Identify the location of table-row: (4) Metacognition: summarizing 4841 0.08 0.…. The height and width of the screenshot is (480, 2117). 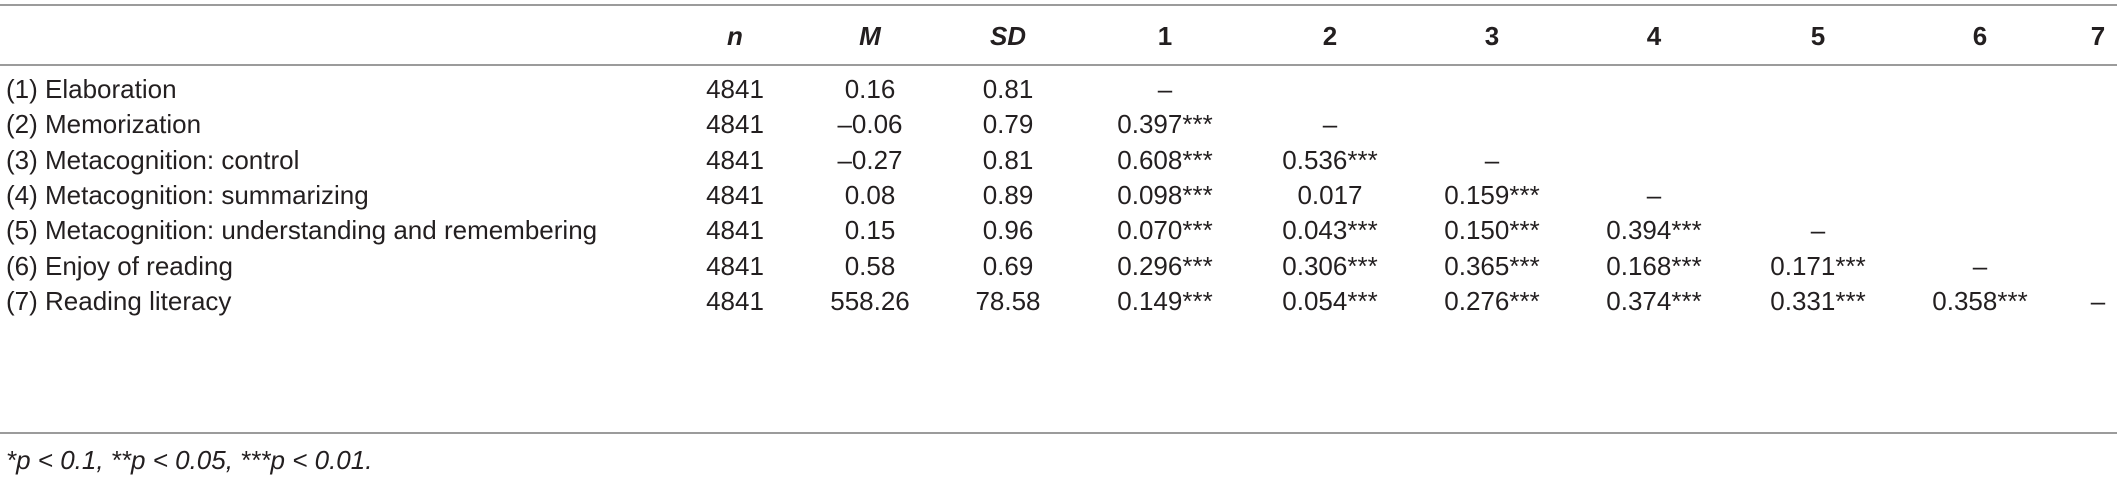
(1058, 195).